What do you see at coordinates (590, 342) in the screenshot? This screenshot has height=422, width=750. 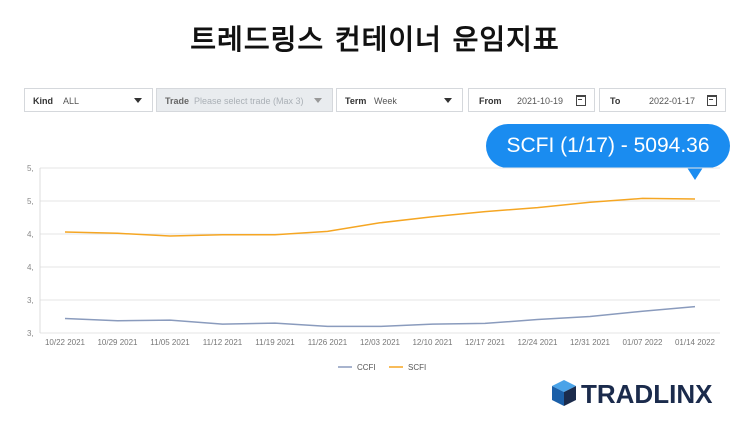 I see `x-tick-label: 12/31 2021` at bounding box center [590, 342].